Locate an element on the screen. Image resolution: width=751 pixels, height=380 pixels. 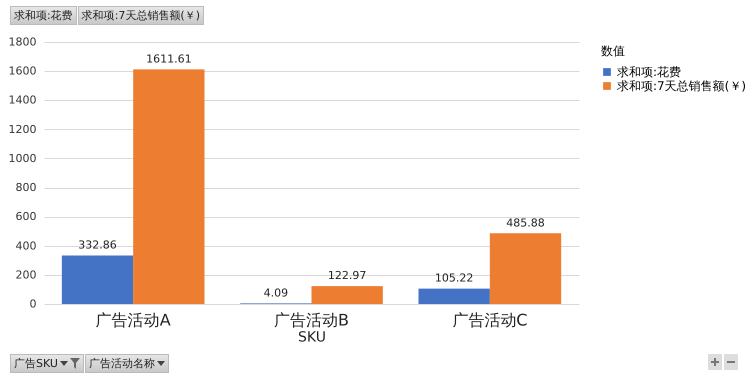
x-tick-label: 广告活动C is located at coordinates (490, 320).